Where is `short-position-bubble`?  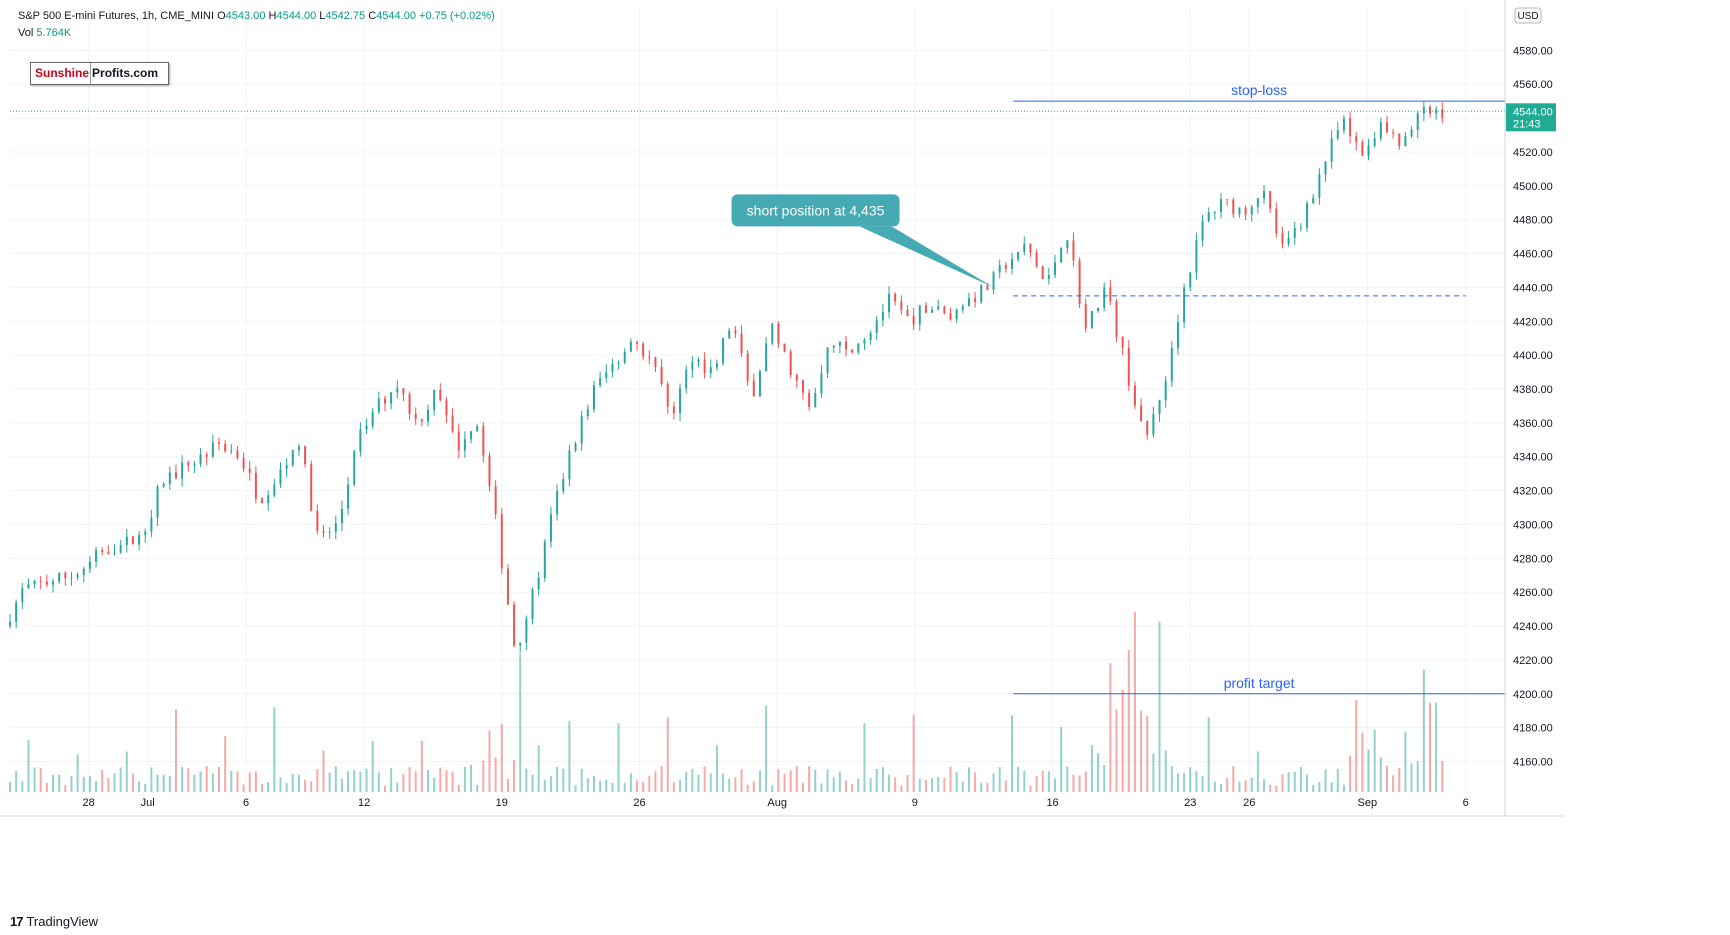
short-position-bubble is located at coordinates (815, 210).